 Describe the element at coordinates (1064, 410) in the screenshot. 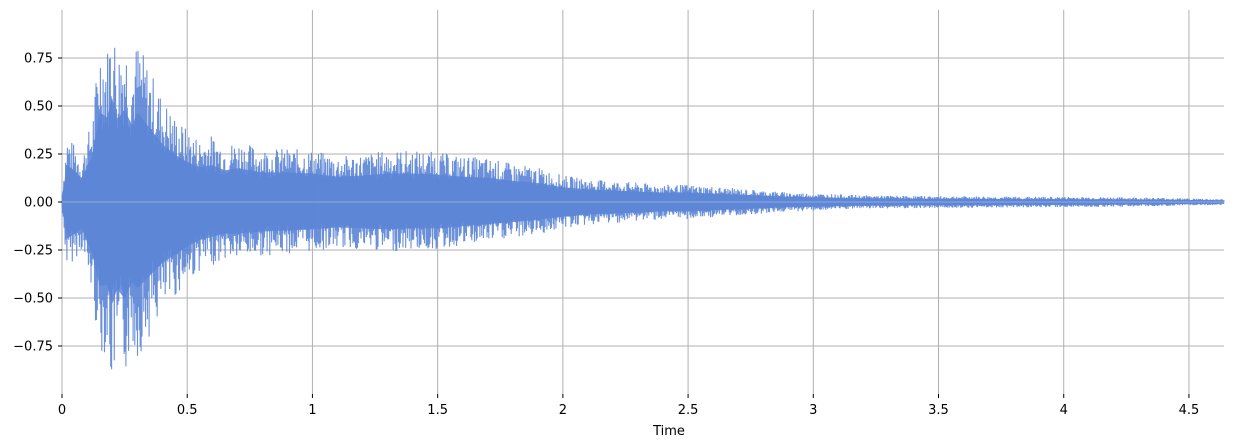

I see `x-tick-label: 4` at that location.